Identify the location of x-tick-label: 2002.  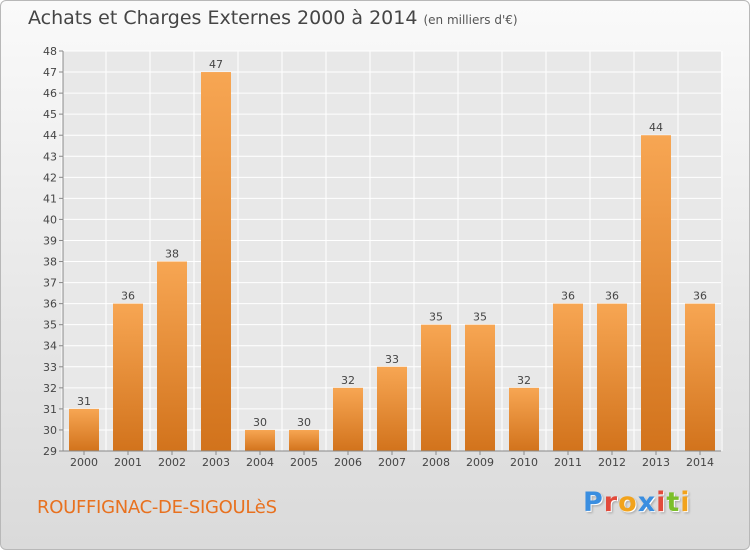
(172, 462).